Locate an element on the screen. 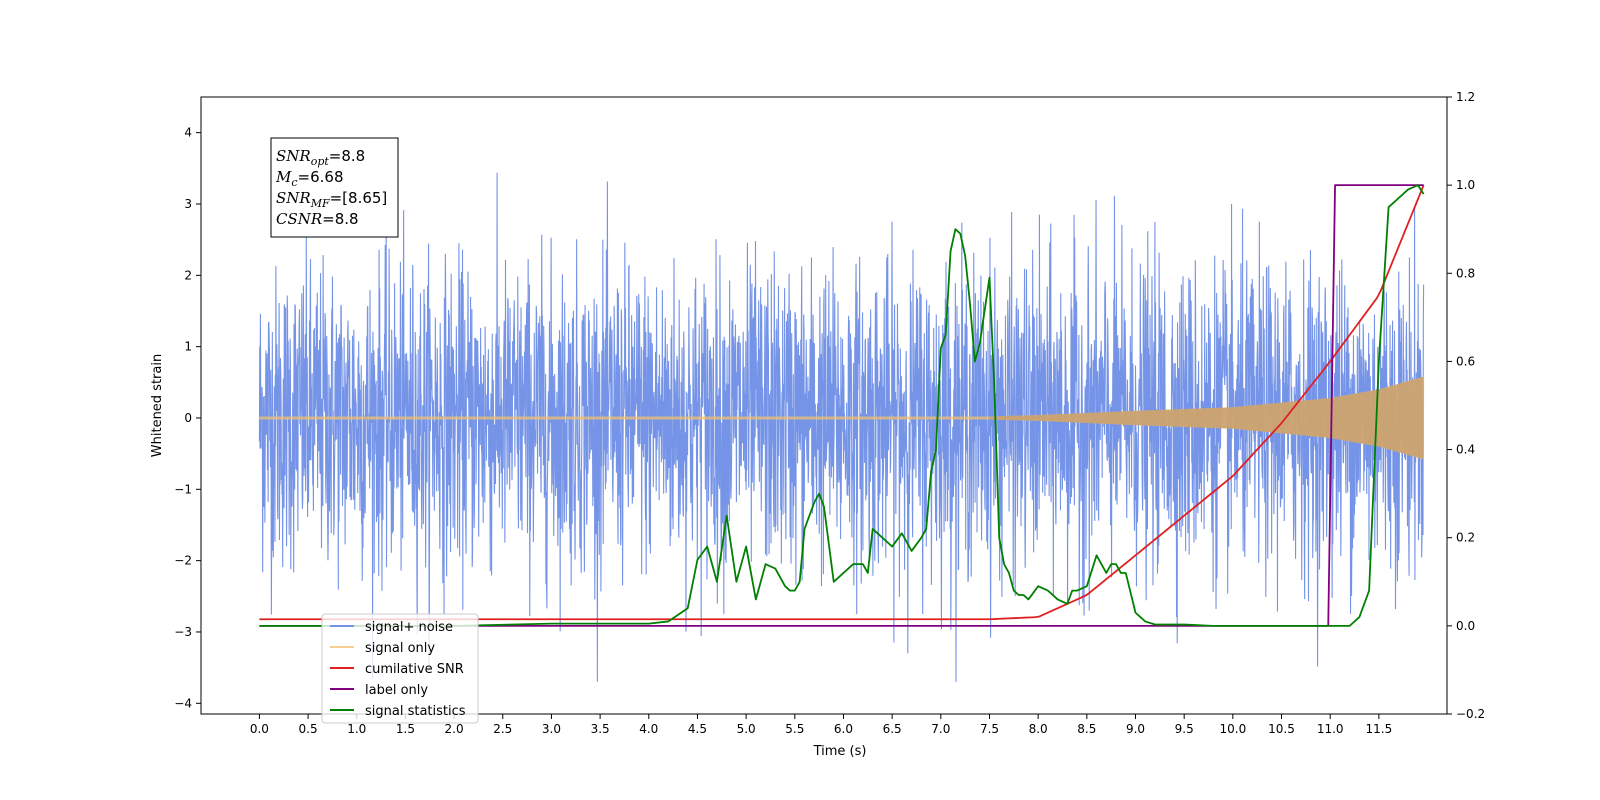 Image resolution: width=1600 pixels, height=800 pixels. y-tick-label: −2 is located at coordinates (183, 561).